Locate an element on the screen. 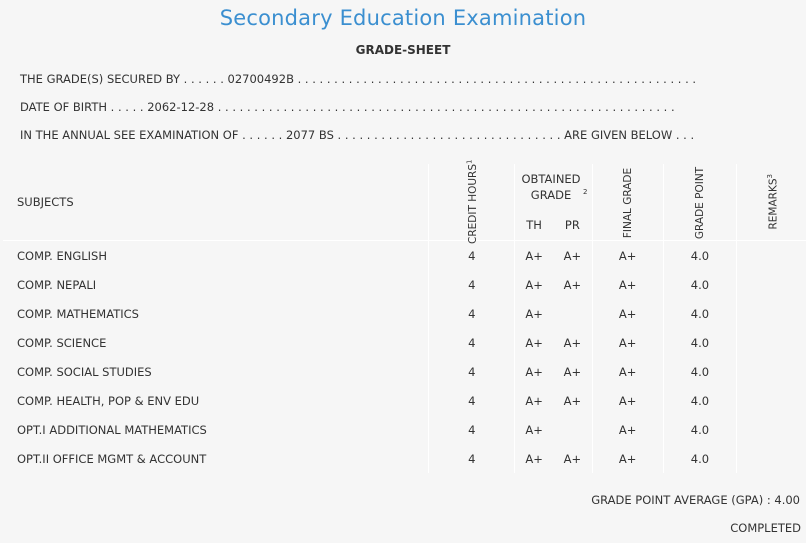  subject-cell: OPT.I ADDITIONAL MATHEMATICS is located at coordinates (112, 429).